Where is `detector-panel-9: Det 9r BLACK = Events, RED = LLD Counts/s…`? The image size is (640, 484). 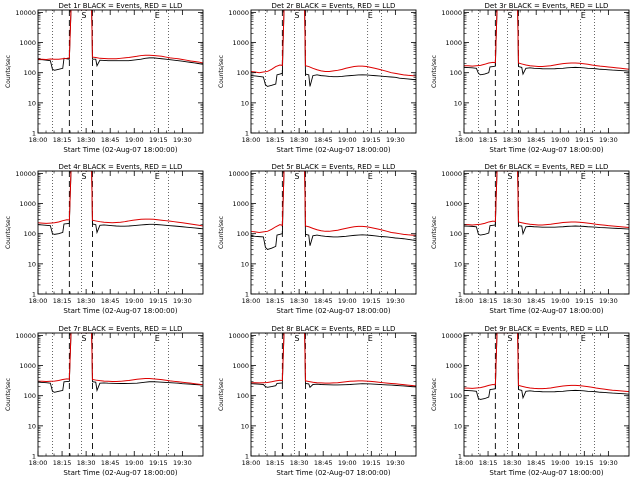
detector-panel-9: Det 9r BLACK = Events, RED = LLD Counts/s… is located at coordinates (530, 401).